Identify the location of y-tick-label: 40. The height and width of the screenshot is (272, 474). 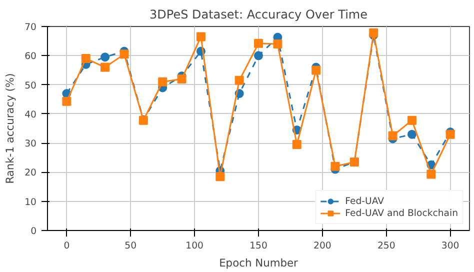
(30, 114).